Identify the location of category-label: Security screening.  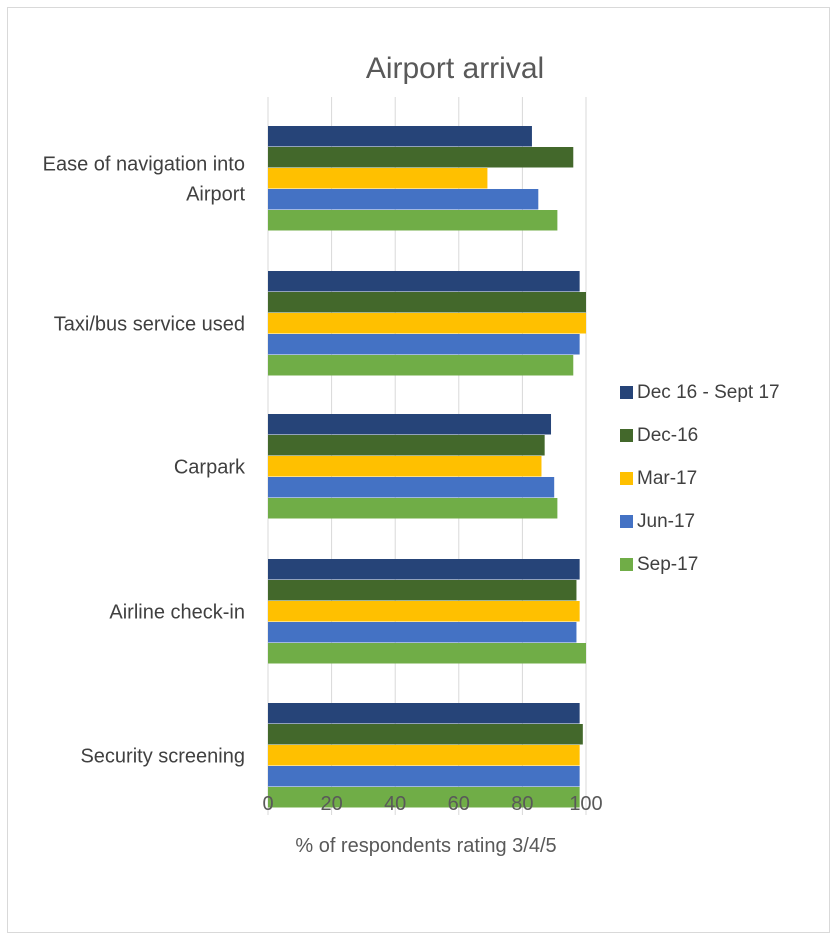
(162, 757).